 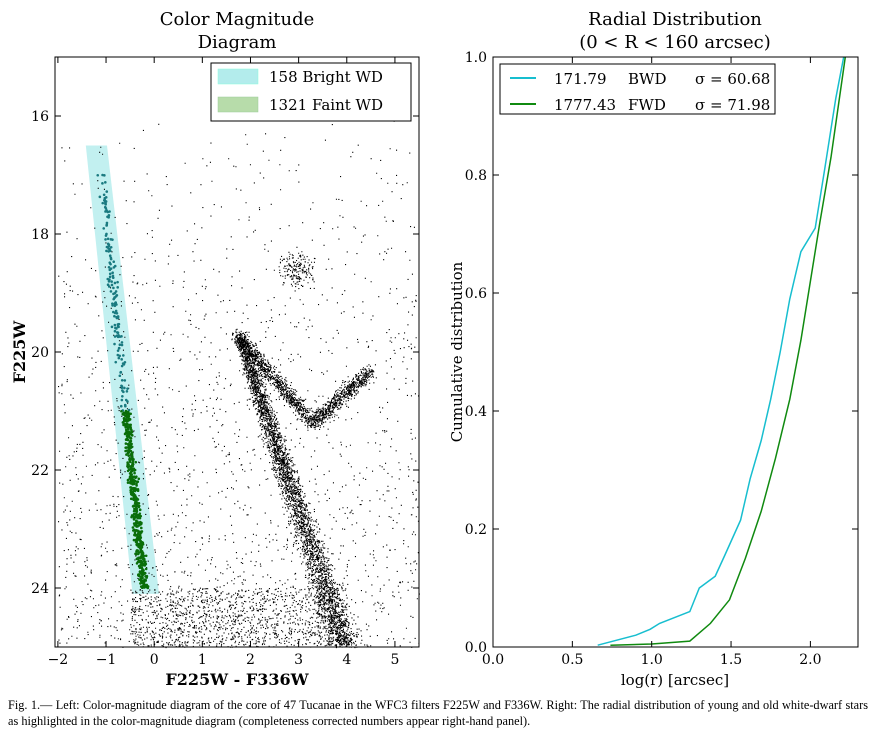 I want to click on fwd-number: 1777.43, so click(x=585, y=105).